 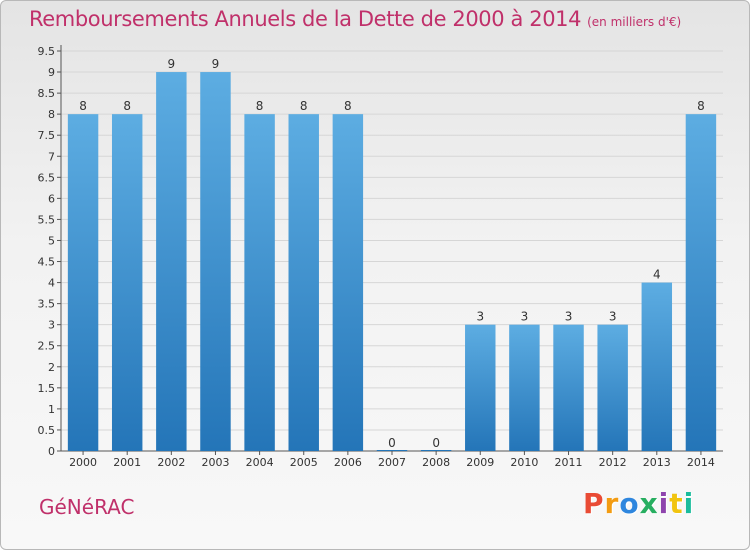 I want to click on y-tick-label: 6.5, so click(x=47, y=177).